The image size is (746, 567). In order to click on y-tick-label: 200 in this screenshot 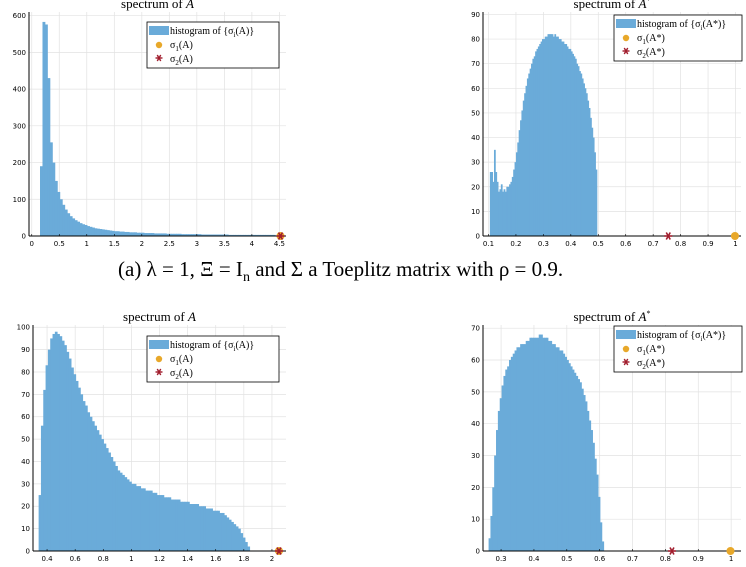, I will do `click(19, 163)`.